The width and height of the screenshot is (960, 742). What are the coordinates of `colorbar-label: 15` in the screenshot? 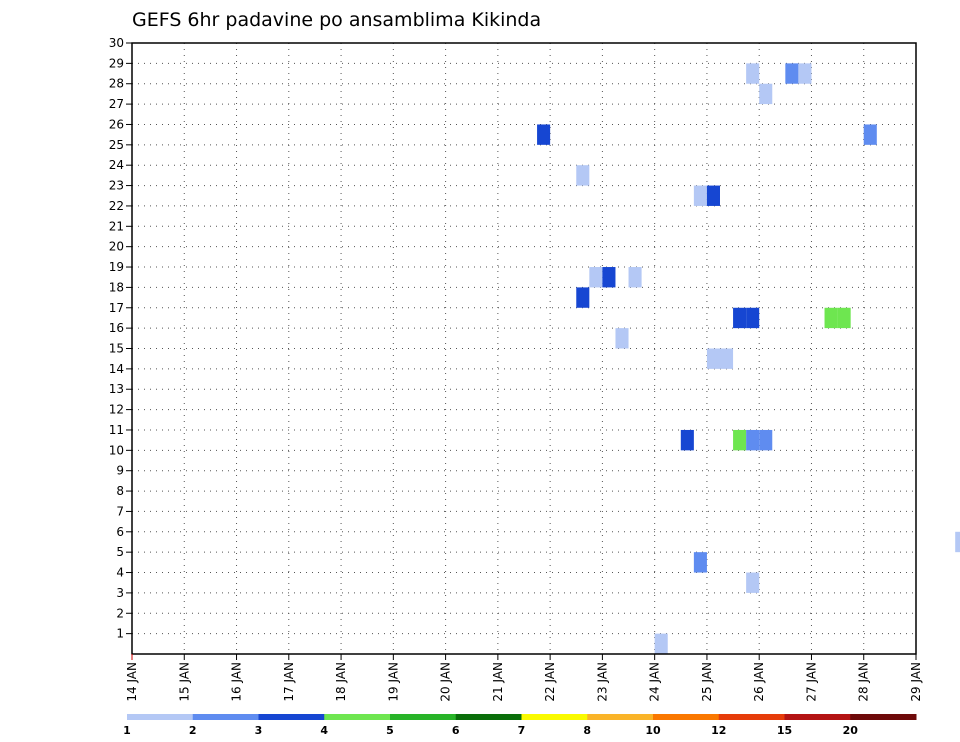 It's located at (784, 730).